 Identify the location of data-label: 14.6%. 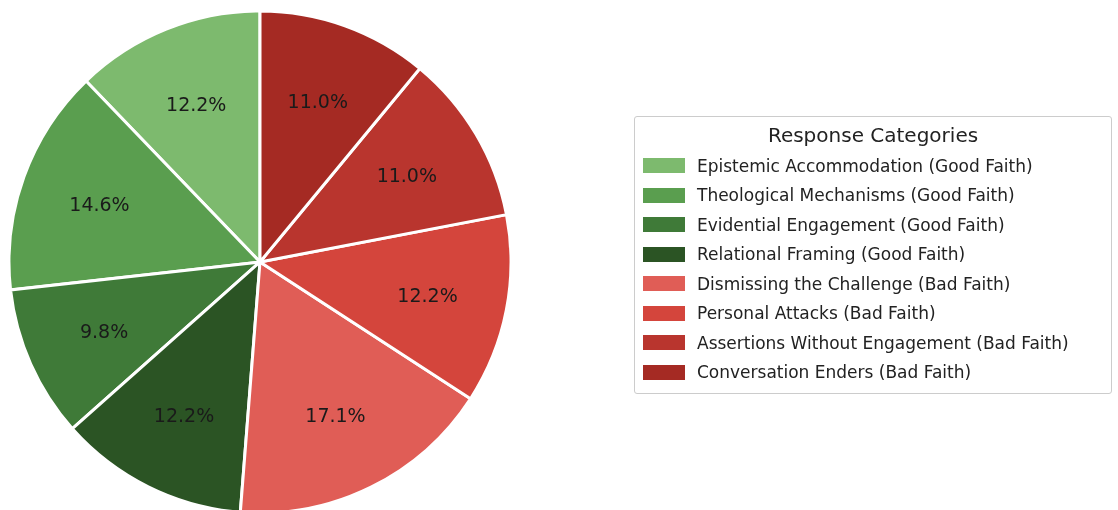
(99, 203).